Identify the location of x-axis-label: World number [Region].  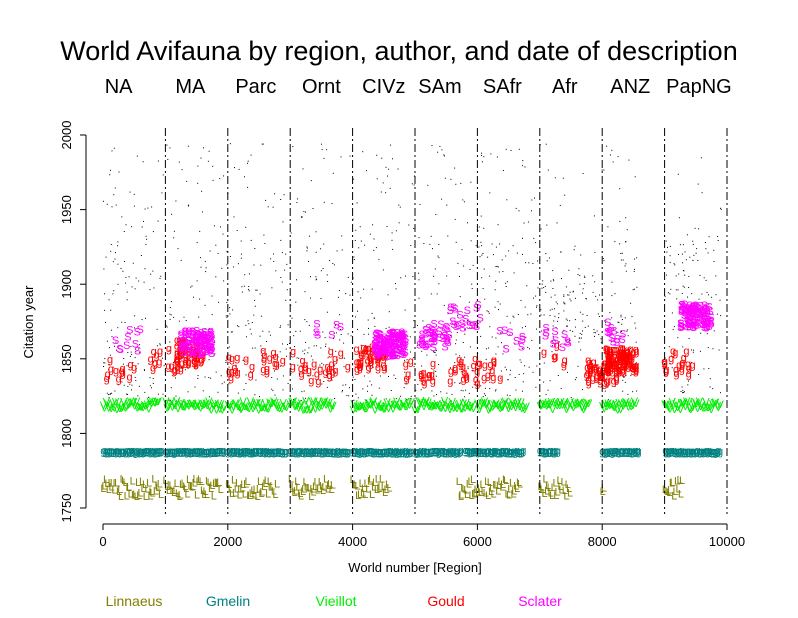
(414, 567).